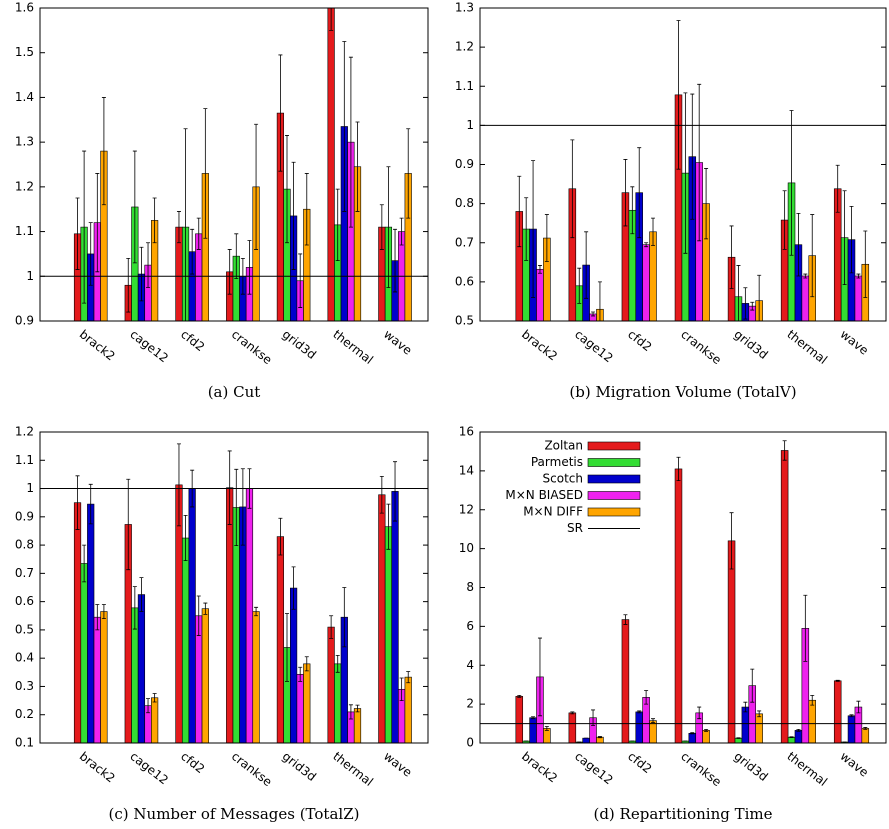 This screenshot has width=889, height=829. Describe the element at coordinates (234, 392) in the screenshot. I see `caption: (a) Cut` at that location.